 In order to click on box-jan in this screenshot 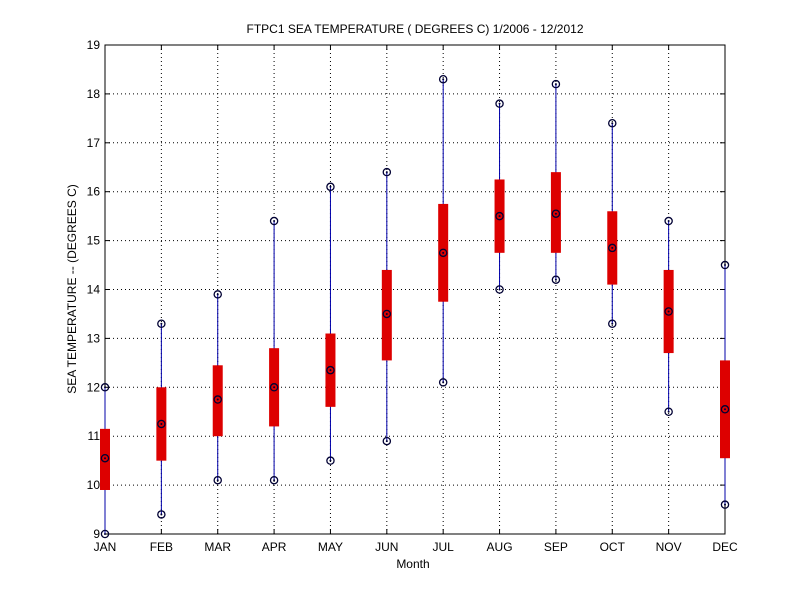, I will do `click(105, 461)`.